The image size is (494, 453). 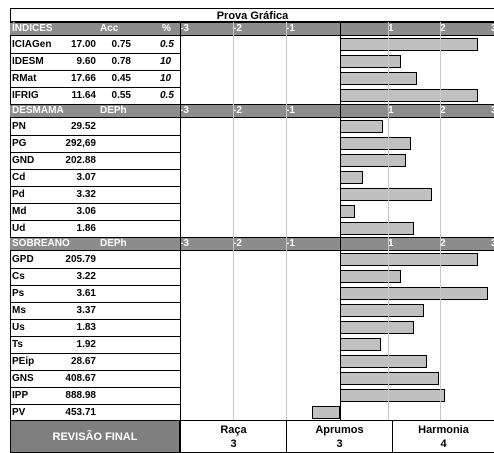 What do you see at coordinates (443, 430) in the screenshot?
I see `footer-harmony-label: Harmonia` at bounding box center [443, 430].